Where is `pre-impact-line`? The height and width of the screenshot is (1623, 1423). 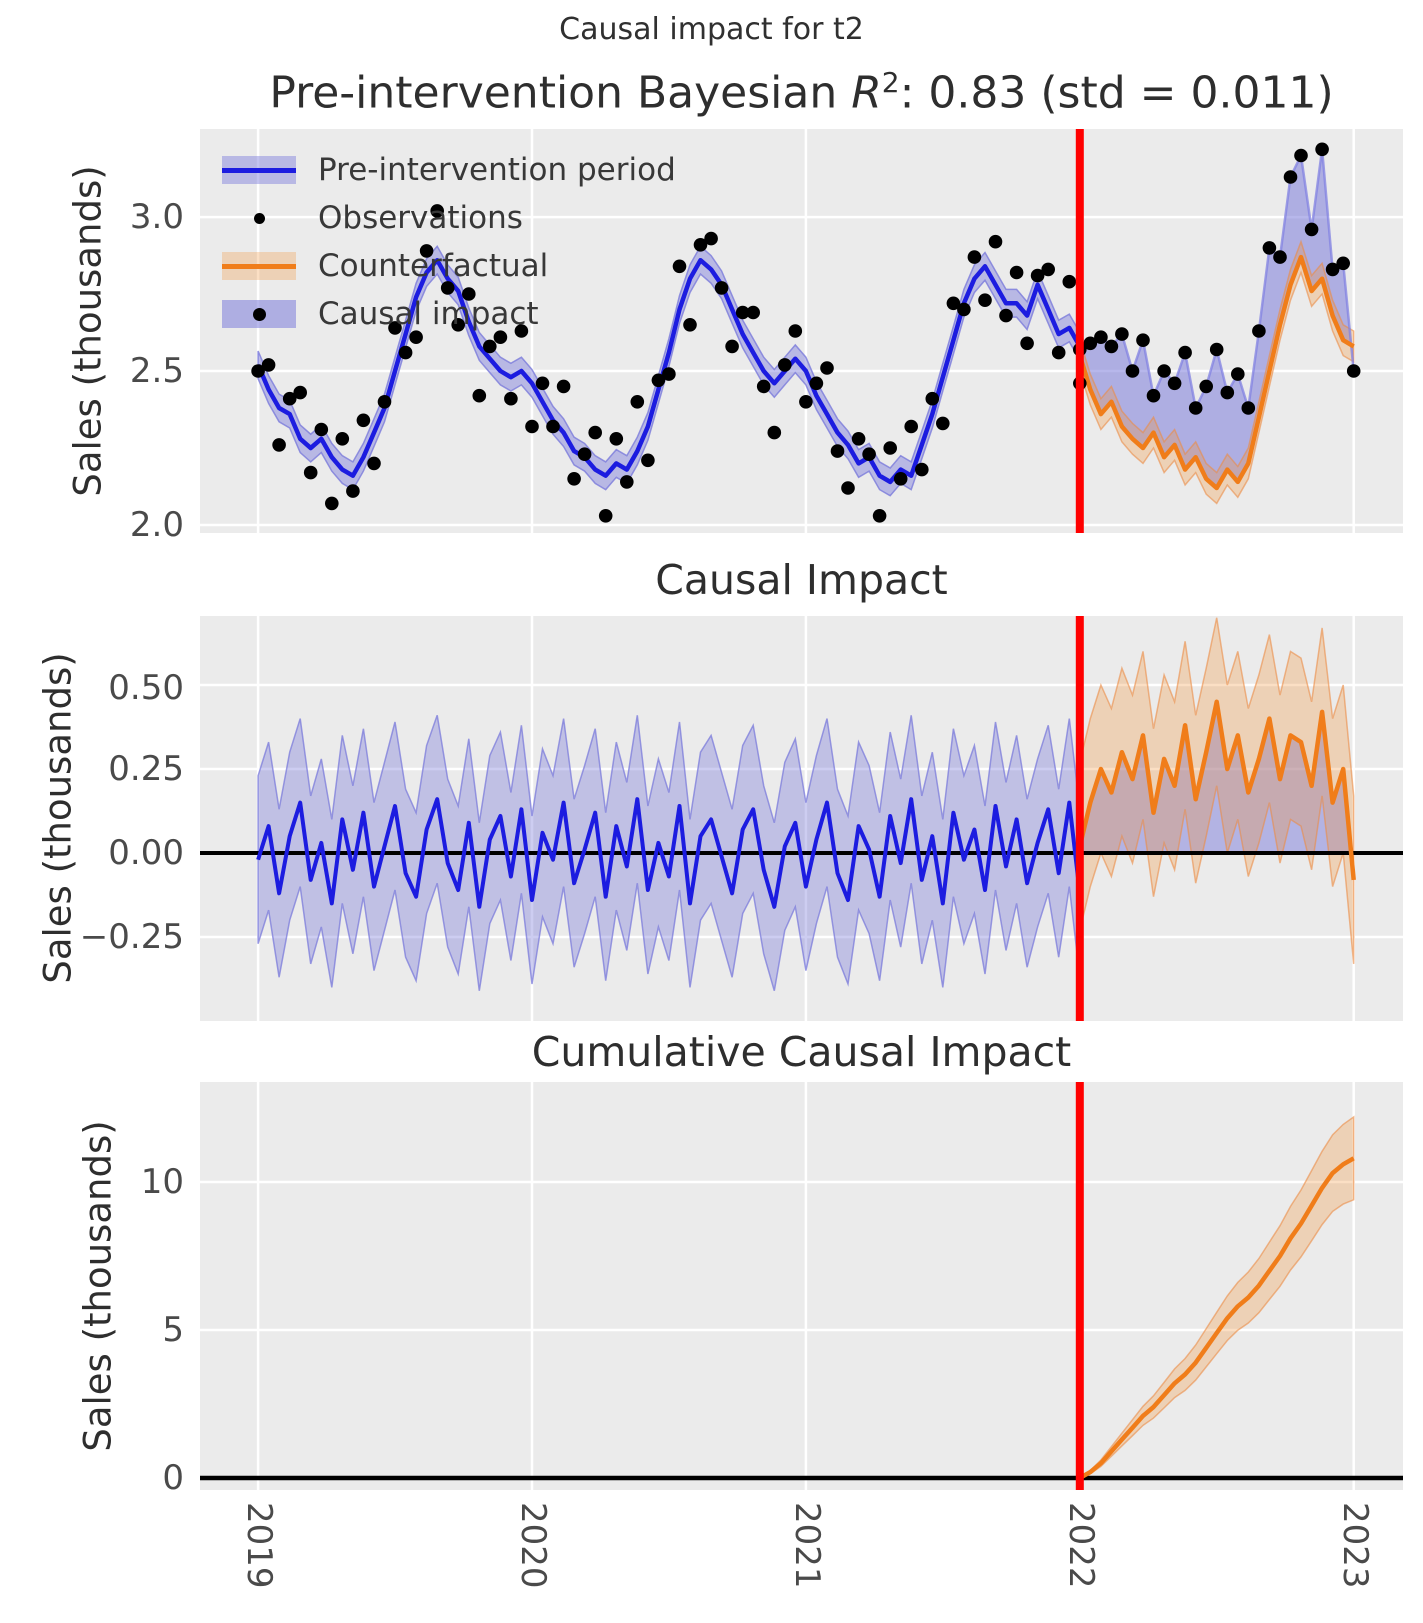 pre-impact-line is located at coordinates (669, 853).